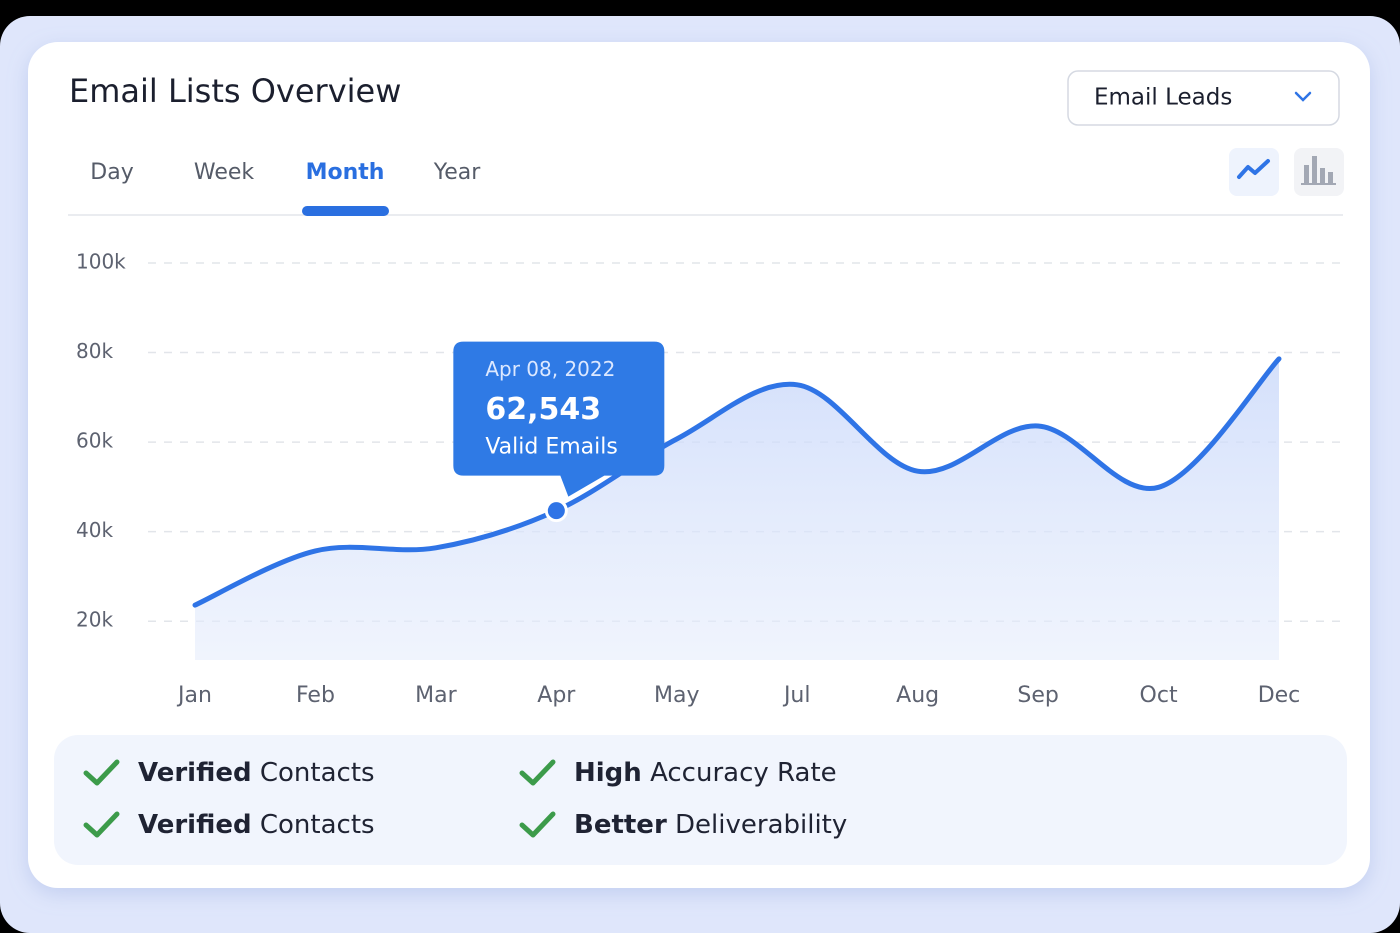 The width and height of the screenshot is (1400, 933). Describe the element at coordinates (194, 695) in the screenshot. I see `x-tick-label: Jan` at that location.